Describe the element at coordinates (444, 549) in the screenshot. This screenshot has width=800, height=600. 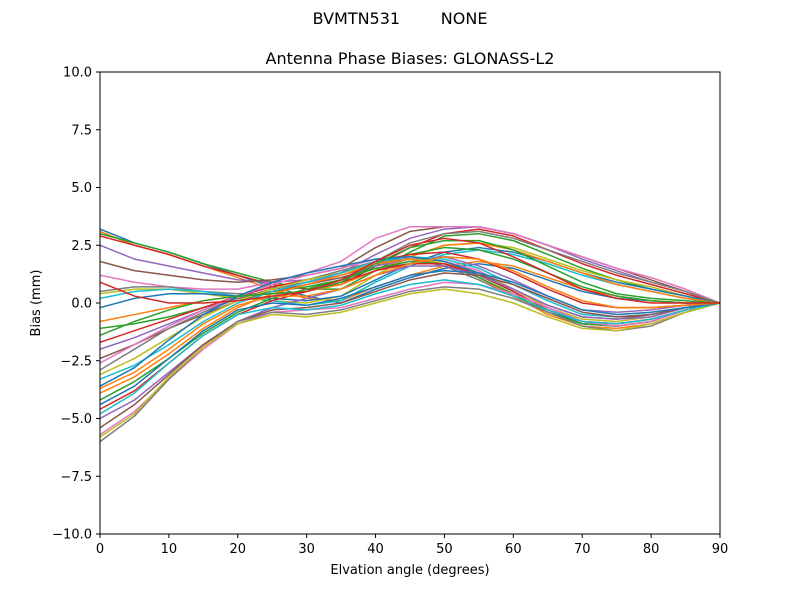
I see `x-tick-label: 50` at that location.